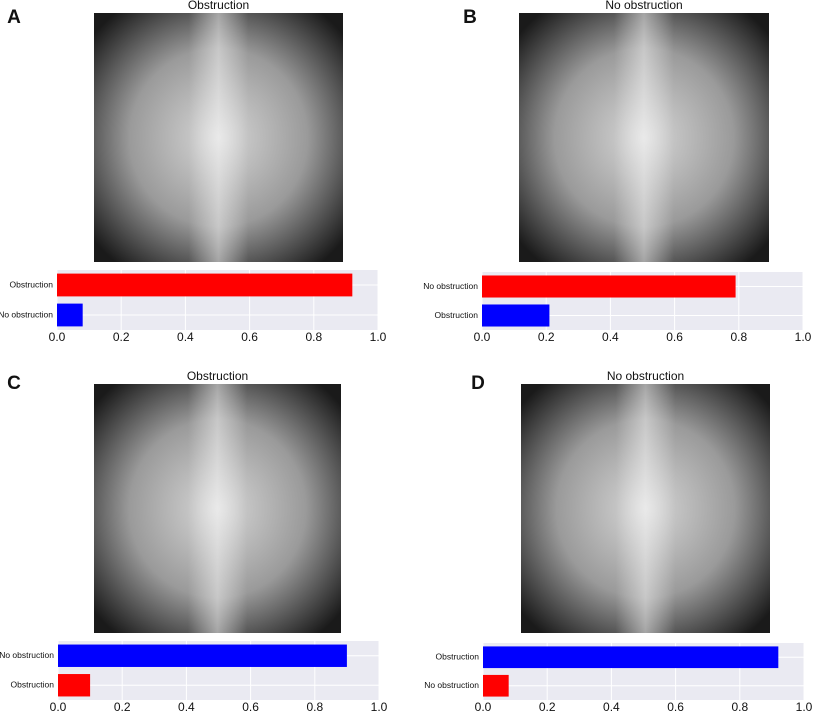 The image size is (814, 714). Describe the element at coordinates (470, 17) in the screenshot. I see `panel-label: B` at that location.